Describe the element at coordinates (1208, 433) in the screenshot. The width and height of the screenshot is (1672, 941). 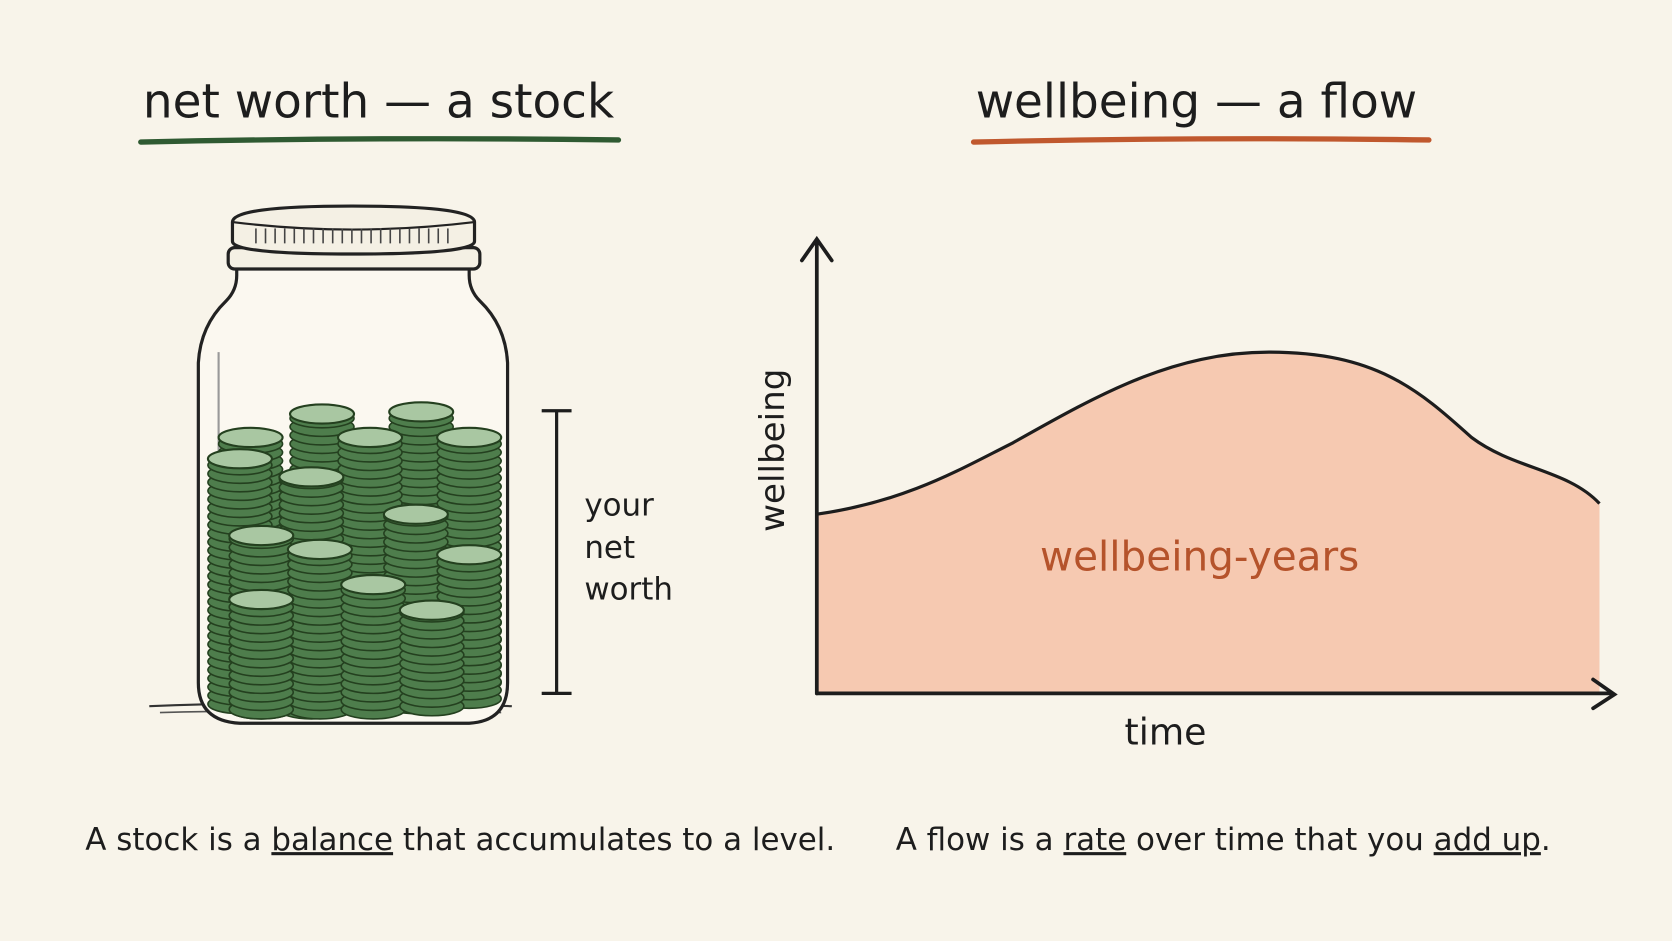
I see `curve` at that location.